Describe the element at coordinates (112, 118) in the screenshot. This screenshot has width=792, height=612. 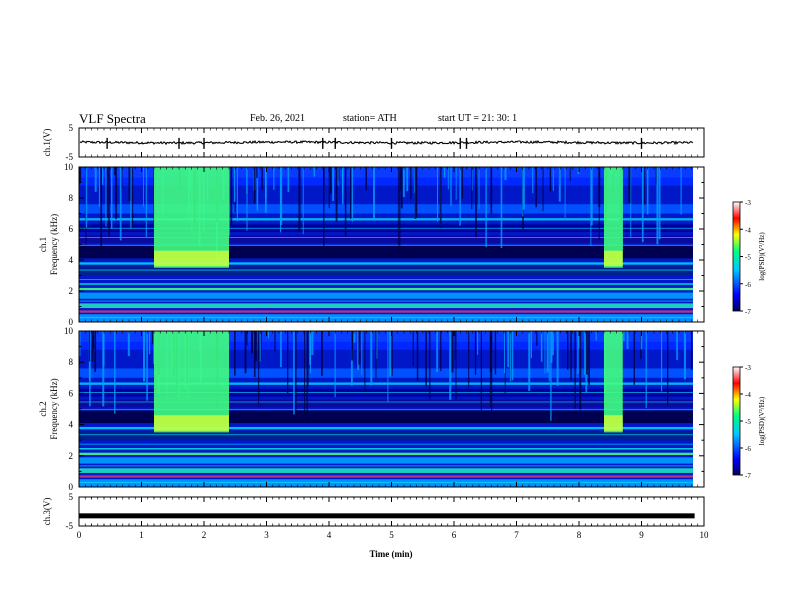
I see `figure-title: VLF Spectra` at that location.